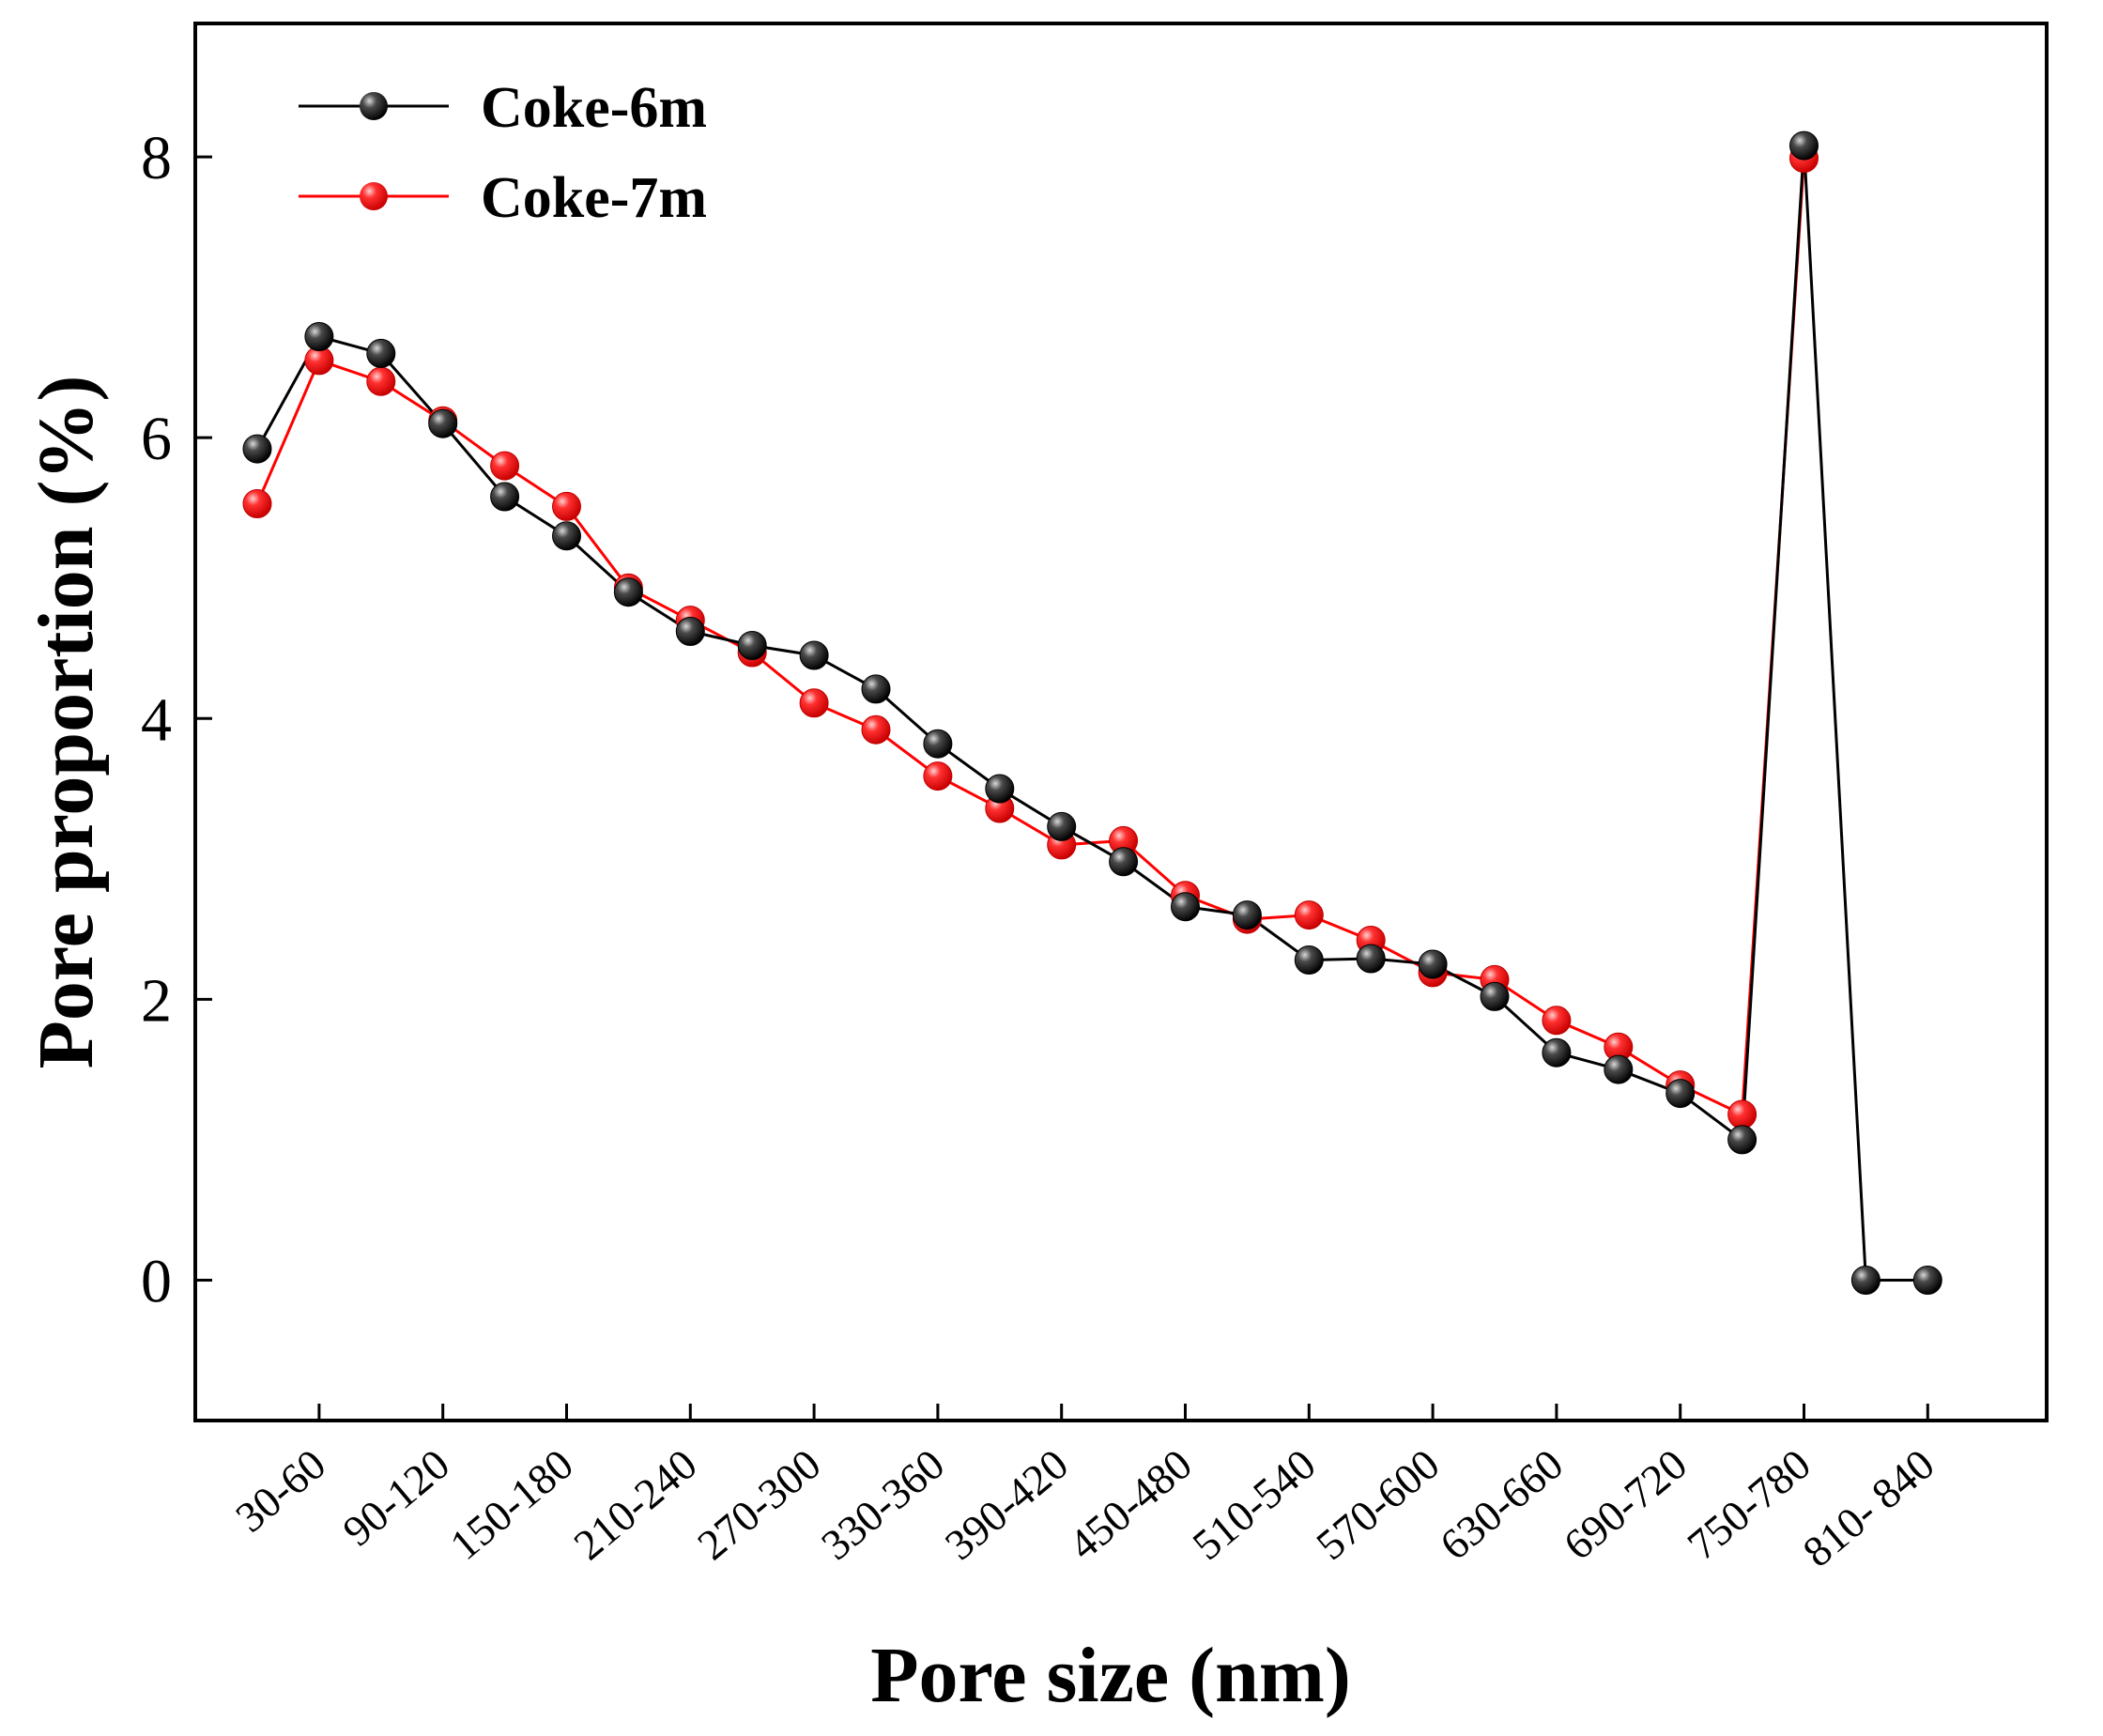 The image size is (2103, 1736). What do you see at coordinates (512, 1505) in the screenshot?
I see `x-tick-label: 150-180` at bounding box center [512, 1505].